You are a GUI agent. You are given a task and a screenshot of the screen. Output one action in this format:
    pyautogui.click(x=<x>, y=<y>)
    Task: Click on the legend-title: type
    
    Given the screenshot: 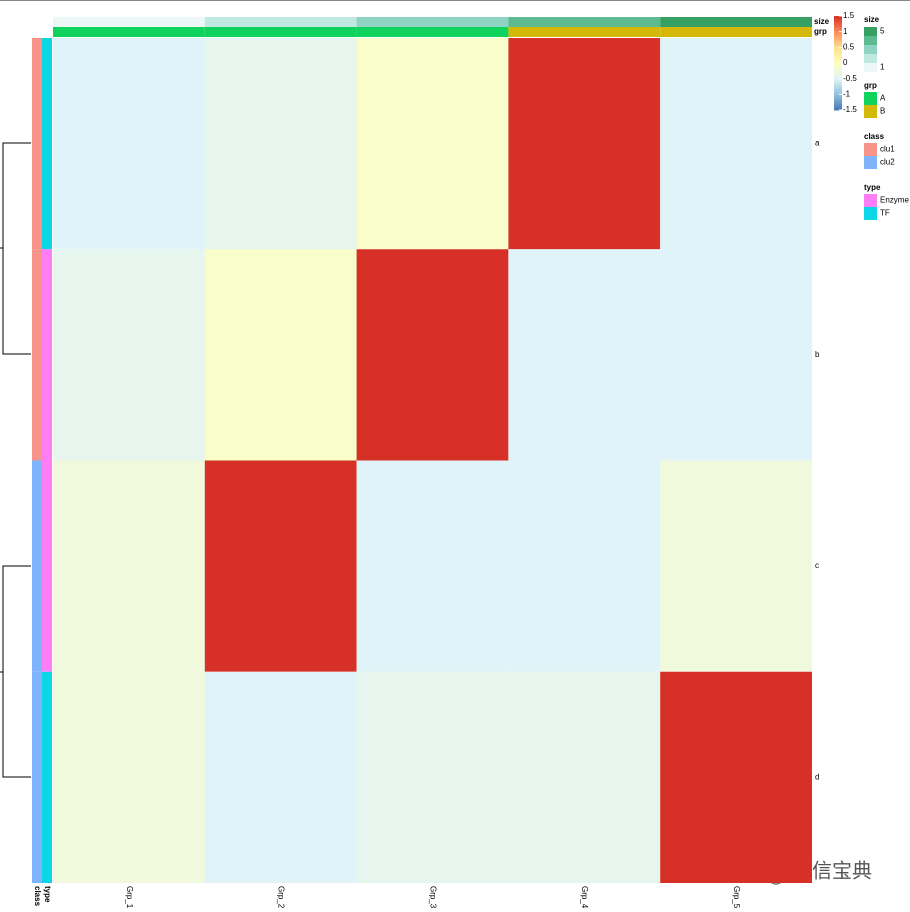 What is the action you would take?
    pyautogui.click(x=872, y=187)
    